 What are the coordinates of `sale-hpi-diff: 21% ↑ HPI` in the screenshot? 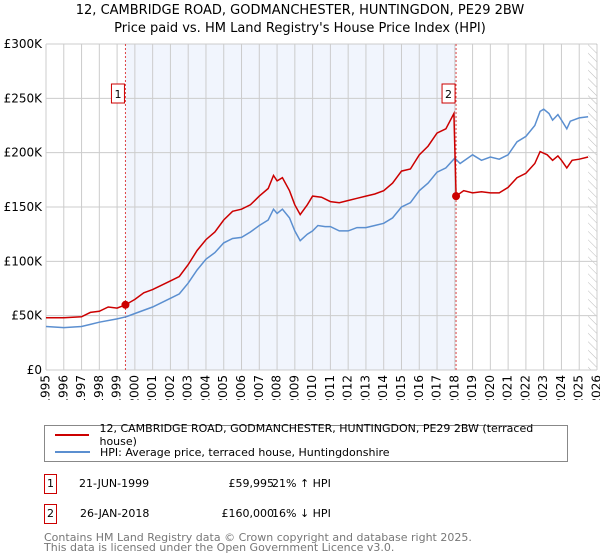 It's located at (301, 483).